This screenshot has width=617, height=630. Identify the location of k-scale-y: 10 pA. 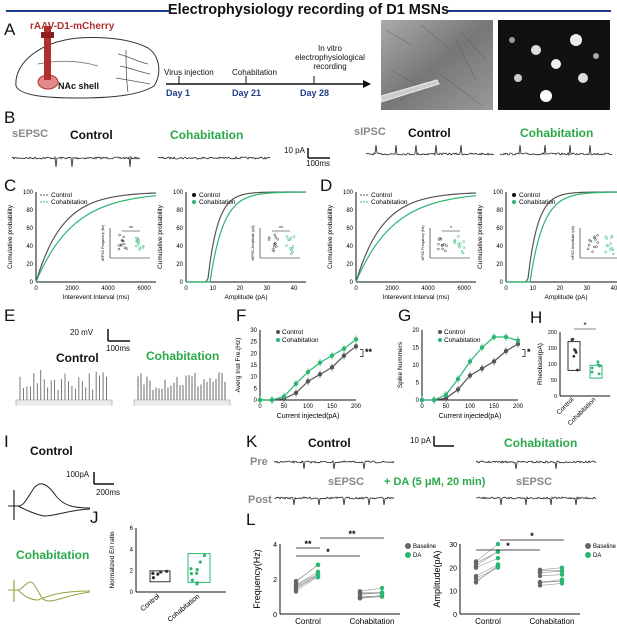
(420, 440).